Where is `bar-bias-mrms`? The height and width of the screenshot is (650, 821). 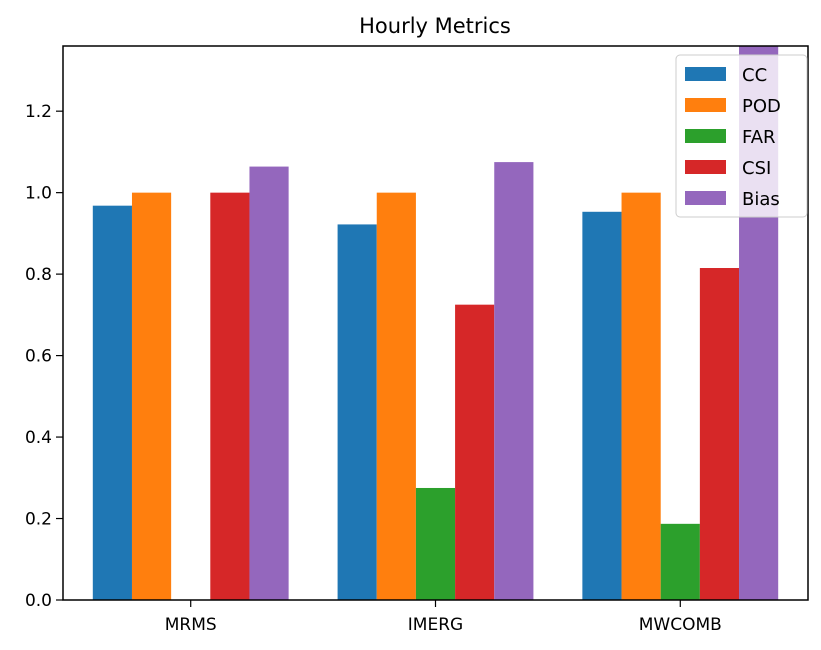 bar-bias-mrms is located at coordinates (269, 383).